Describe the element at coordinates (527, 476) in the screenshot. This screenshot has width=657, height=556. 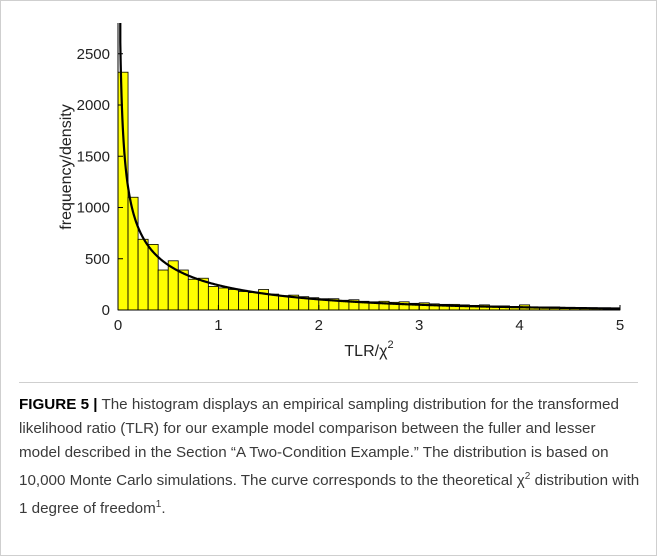
I see `caption-superscript: 2` at that location.